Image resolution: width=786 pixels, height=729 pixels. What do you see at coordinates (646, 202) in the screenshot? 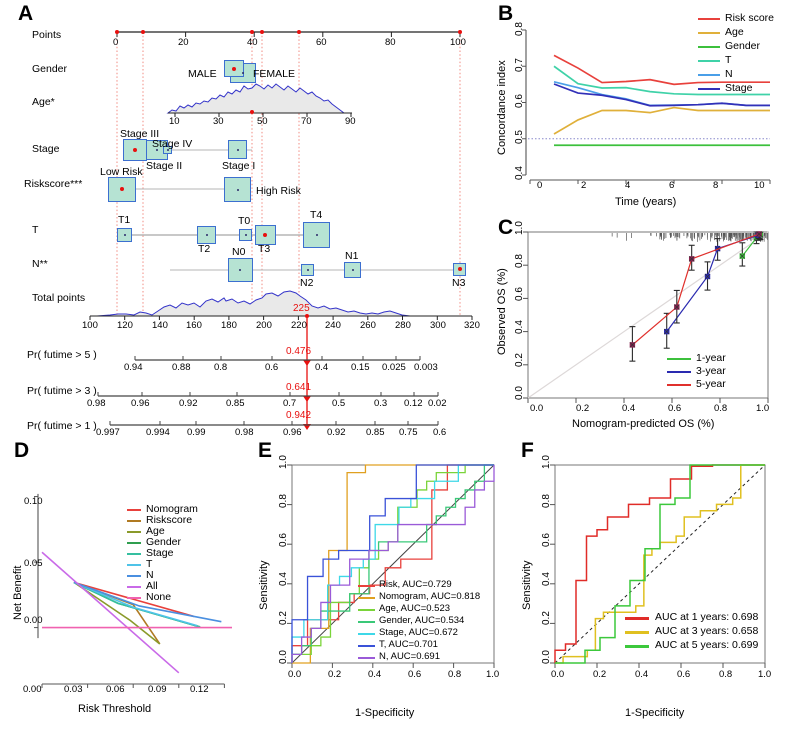
I see `panel-b-xlabel: Time (years)` at bounding box center [646, 202].